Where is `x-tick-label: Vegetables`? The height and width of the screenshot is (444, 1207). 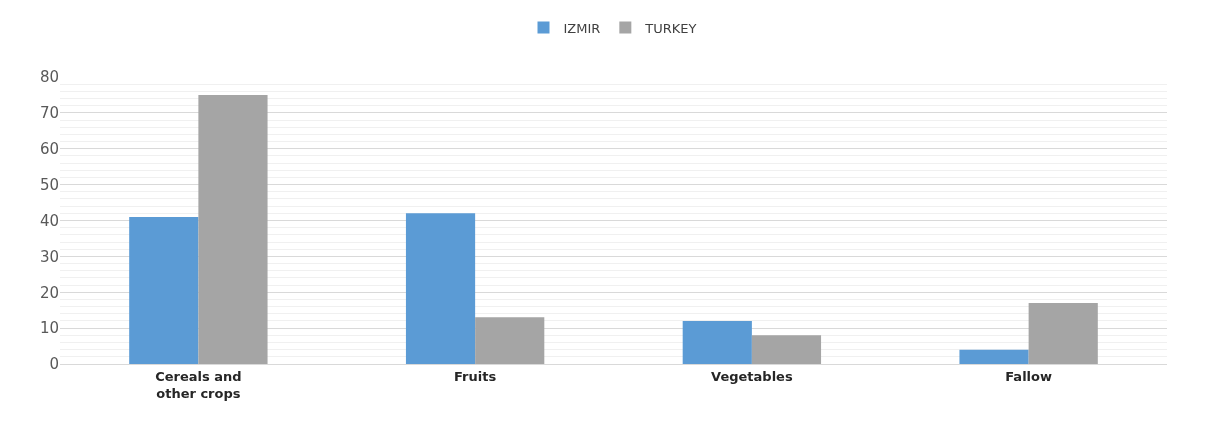
x-tick-label: Vegetables is located at coordinates (752, 376).